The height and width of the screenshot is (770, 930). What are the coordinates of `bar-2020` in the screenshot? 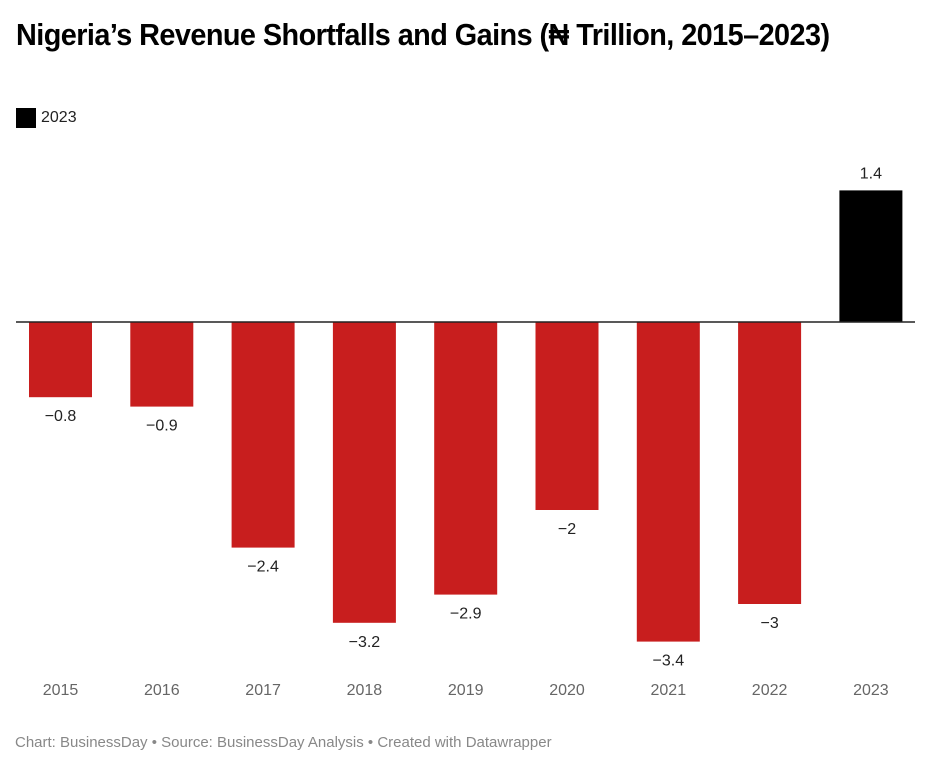 It's located at (567, 416).